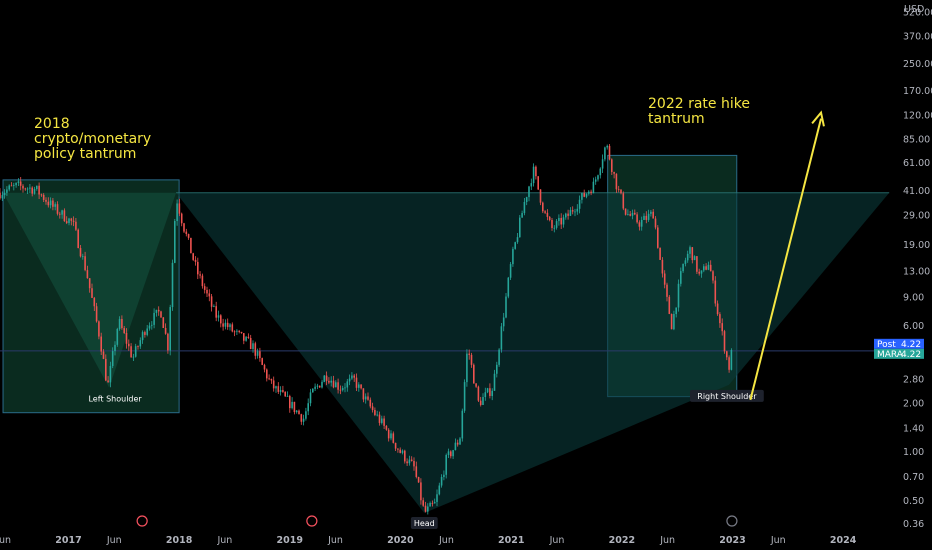 The image size is (932, 550). What do you see at coordinates (913, 403) in the screenshot?
I see `y-tick-label: 2.00` at bounding box center [913, 403].